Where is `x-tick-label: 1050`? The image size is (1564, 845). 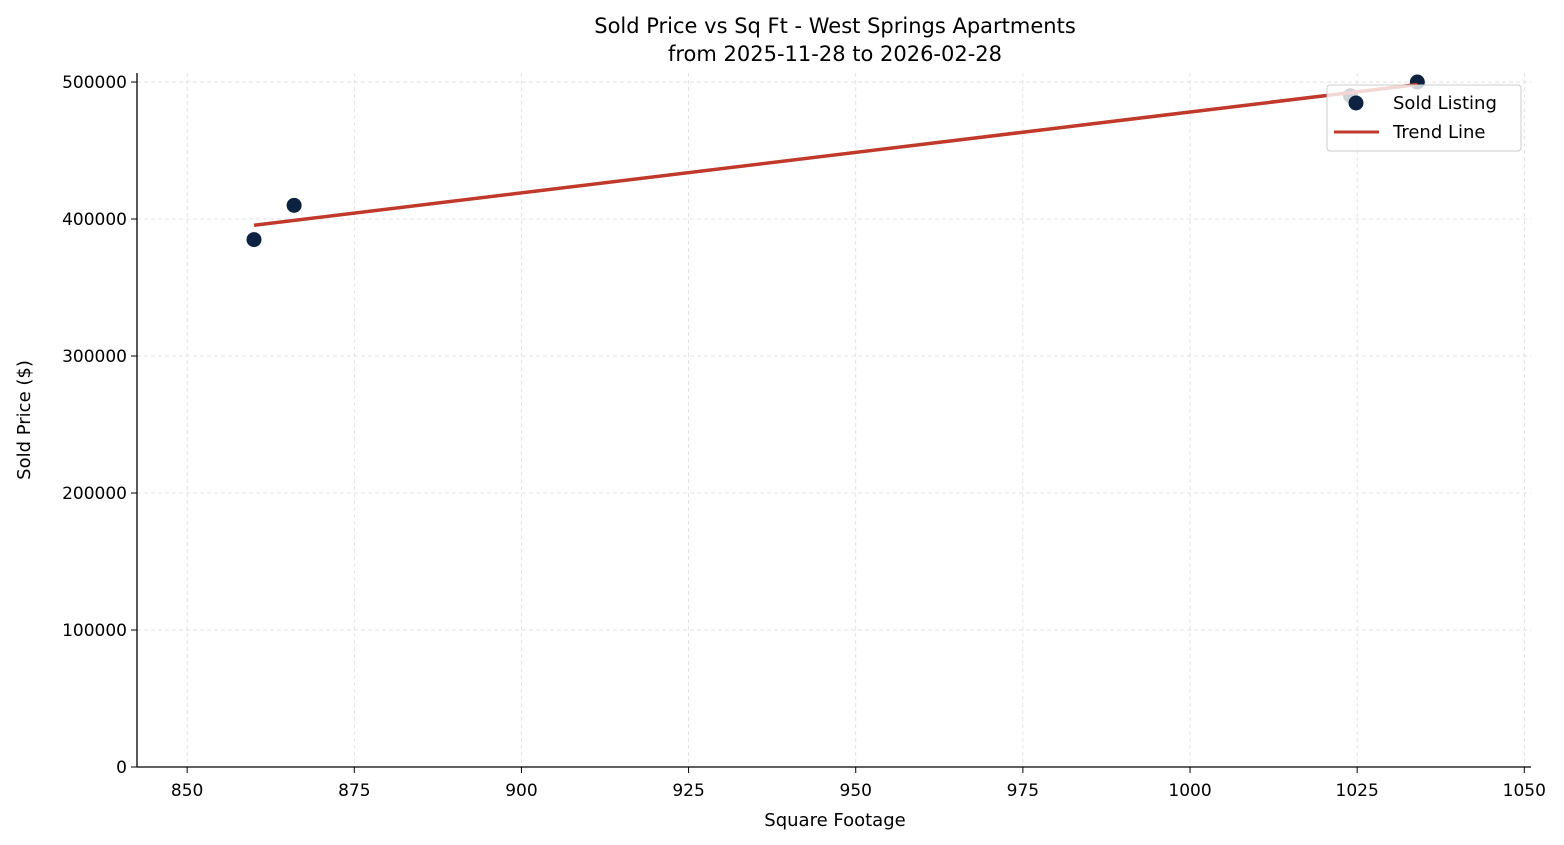
x-tick-label: 1050 is located at coordinates (1524, 791).